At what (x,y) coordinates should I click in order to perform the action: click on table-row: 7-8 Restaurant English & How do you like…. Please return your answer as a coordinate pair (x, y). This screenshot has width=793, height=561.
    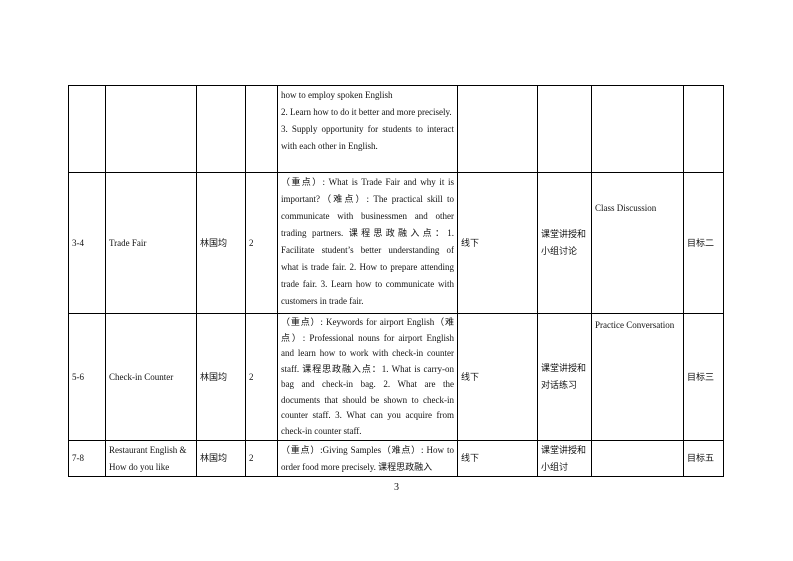
    Looking at the image, I should click on (396, 458).